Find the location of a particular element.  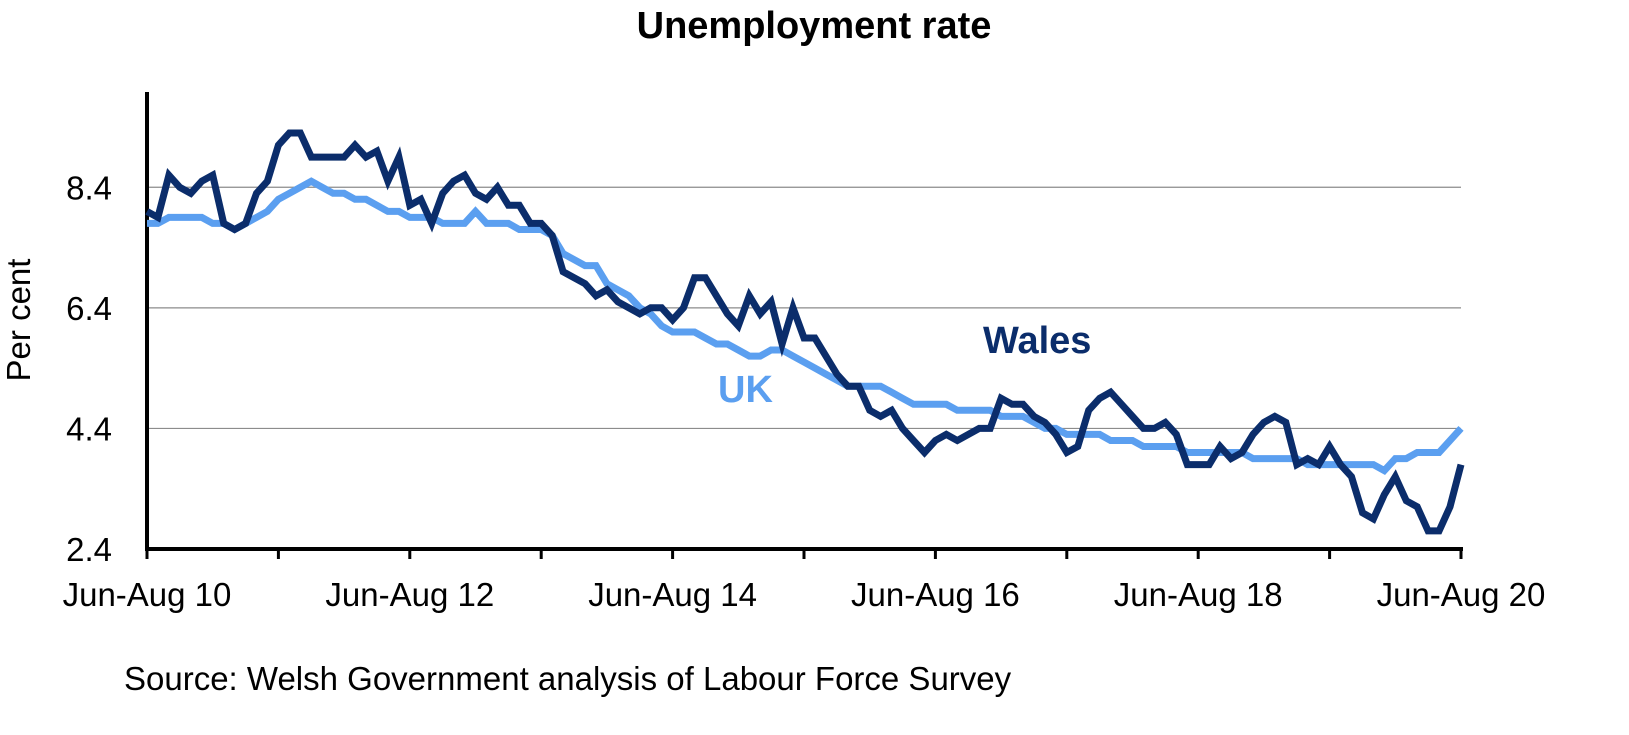

x-tick-label: Jun-Aug 14 is located at coordinates (672, 594).